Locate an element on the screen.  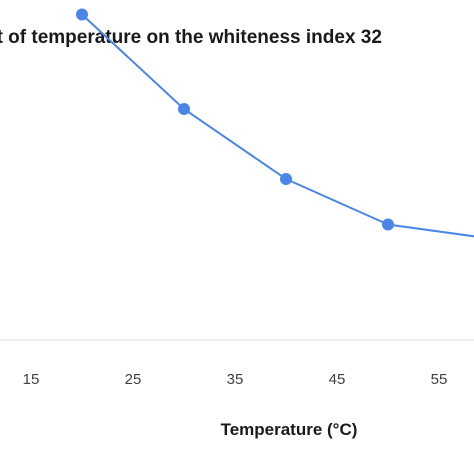
x-tick-label: 45 is located at coordinates (337, 379).